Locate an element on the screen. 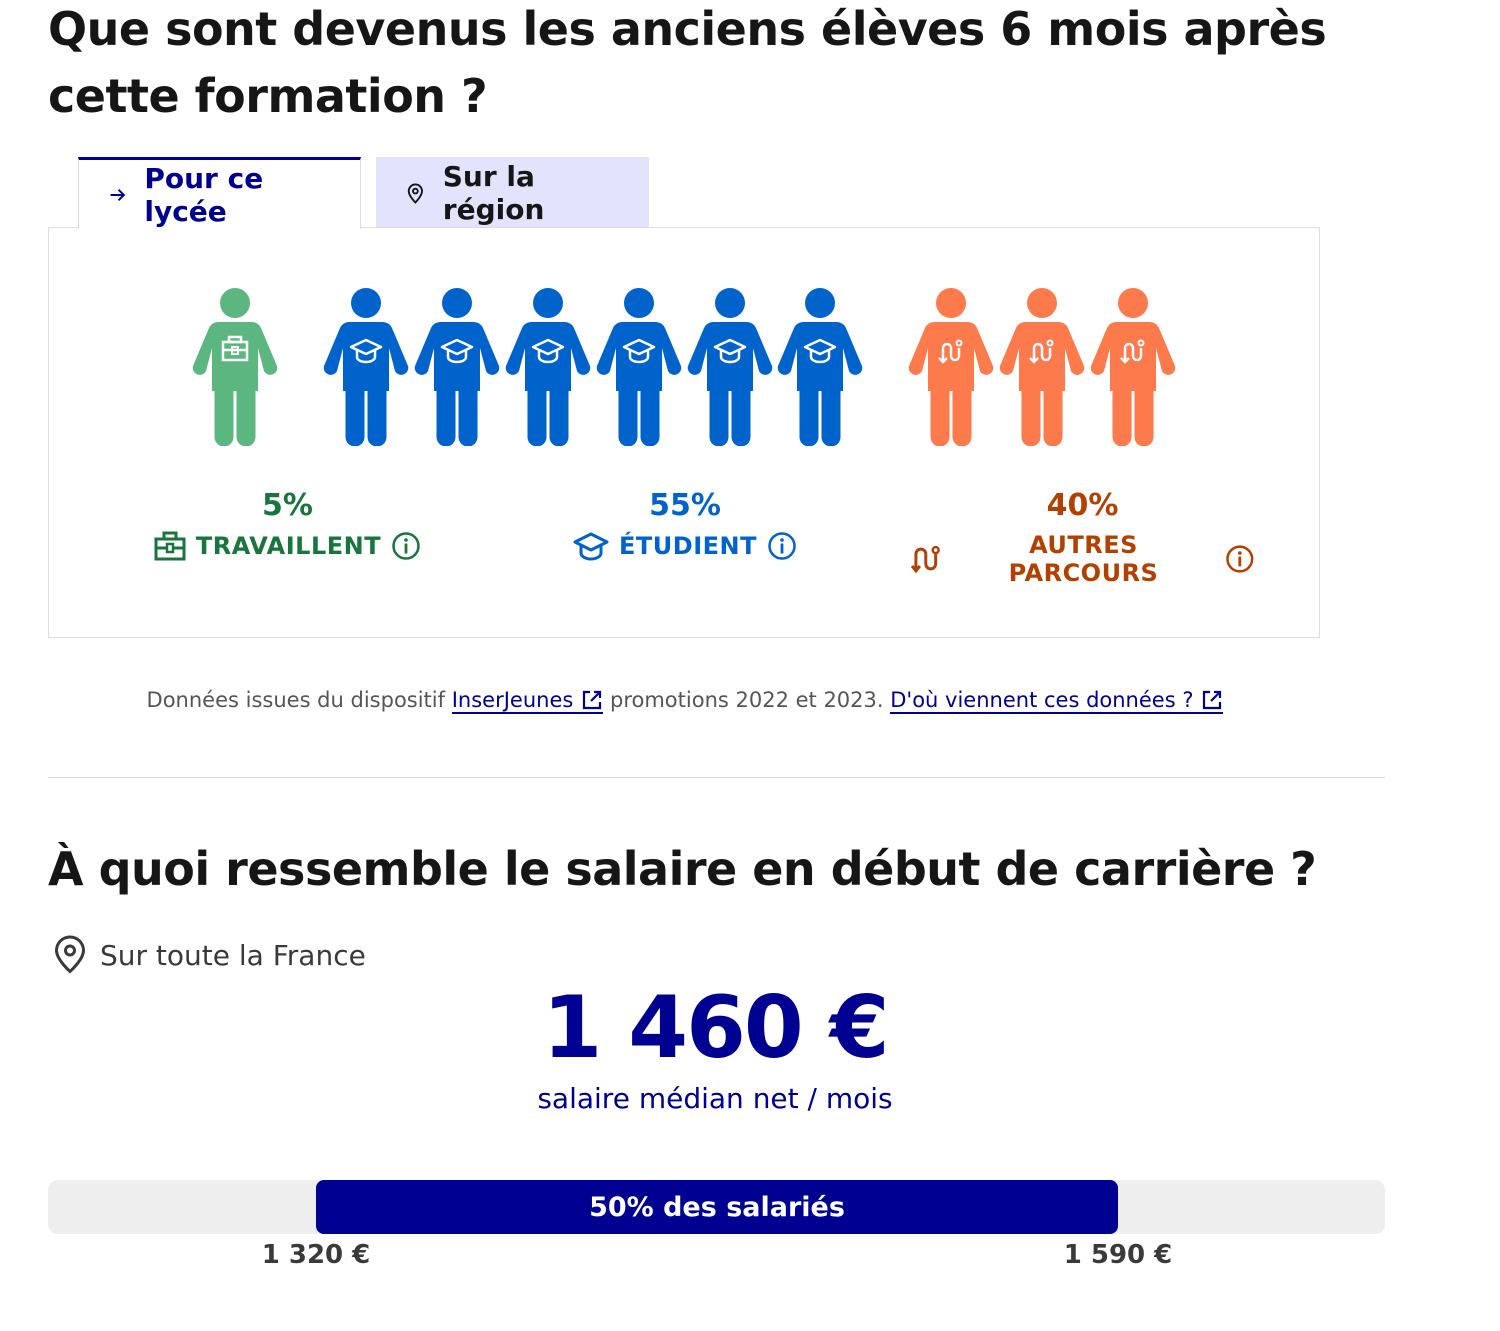  stat-label: ÉTUDIENT is located at coordinates (688, 546).